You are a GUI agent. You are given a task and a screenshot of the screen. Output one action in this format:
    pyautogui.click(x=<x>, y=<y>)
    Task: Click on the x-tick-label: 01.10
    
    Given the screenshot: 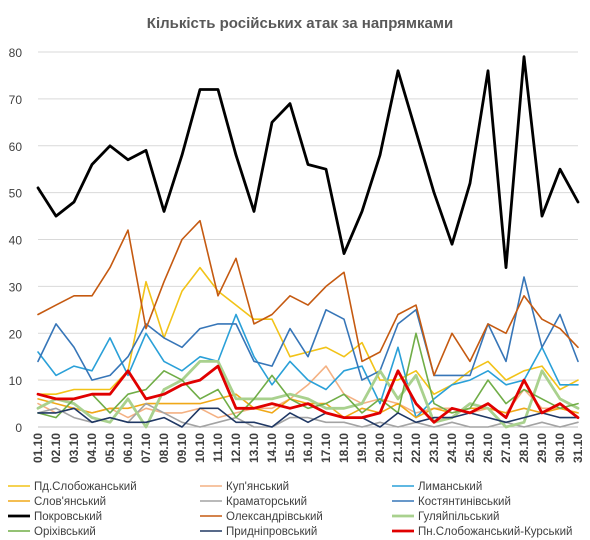 What is the action you would take?
    pyautogui.click(x=38, y=448)
    